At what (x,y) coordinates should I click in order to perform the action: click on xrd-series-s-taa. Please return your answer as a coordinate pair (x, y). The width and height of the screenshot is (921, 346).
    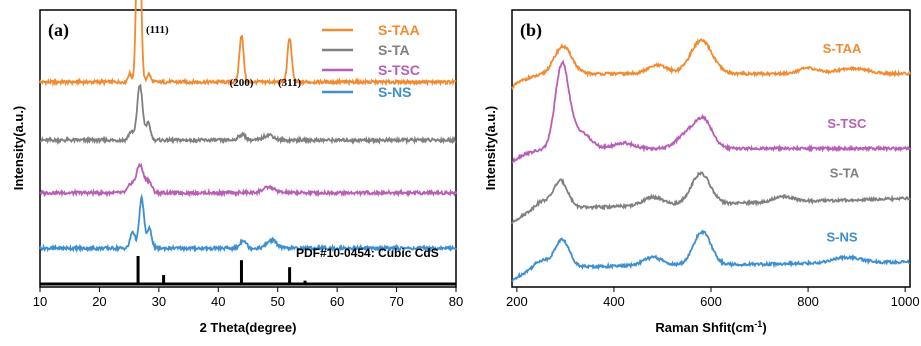
    Looking at the image, I should click on (248, 44).